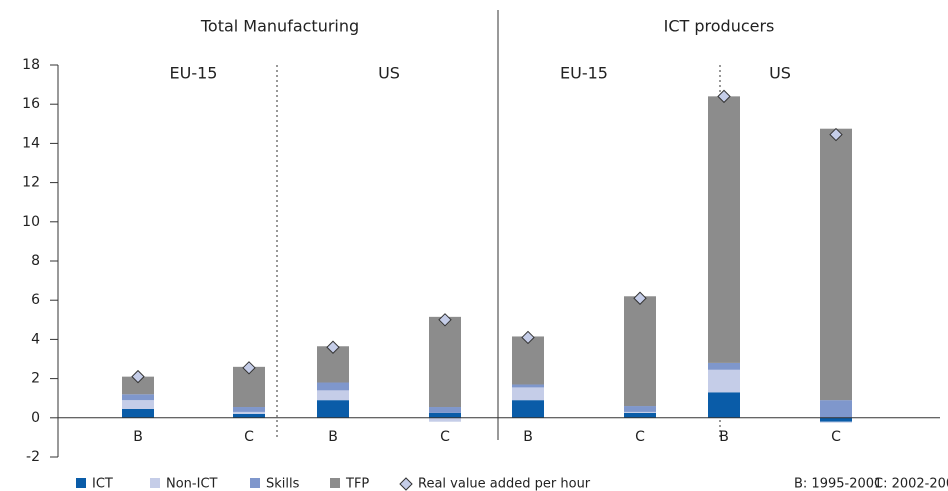 This screenshot has height=491, width=948. Describe the element at coordinates (31, 143) in the screenshot. I see `y-tick-label: 14` at that location.